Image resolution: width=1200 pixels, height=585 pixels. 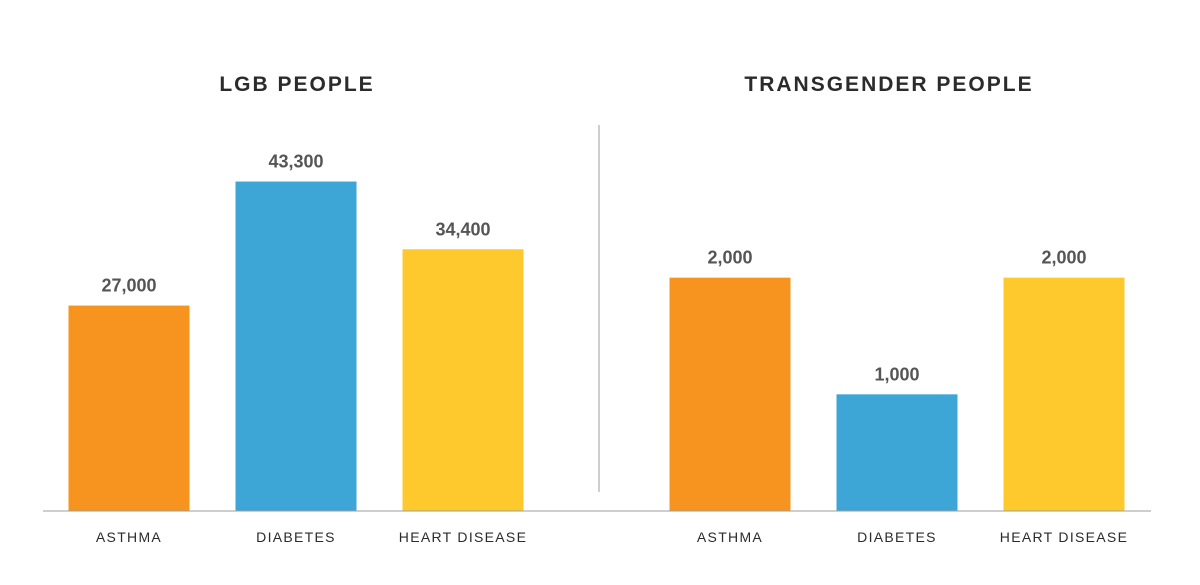 What do you see at coordinates (462, 229) in the screenshot?
I see `value-label-lgb-heart-disease: 34,400` at bounding box center [462, 229].